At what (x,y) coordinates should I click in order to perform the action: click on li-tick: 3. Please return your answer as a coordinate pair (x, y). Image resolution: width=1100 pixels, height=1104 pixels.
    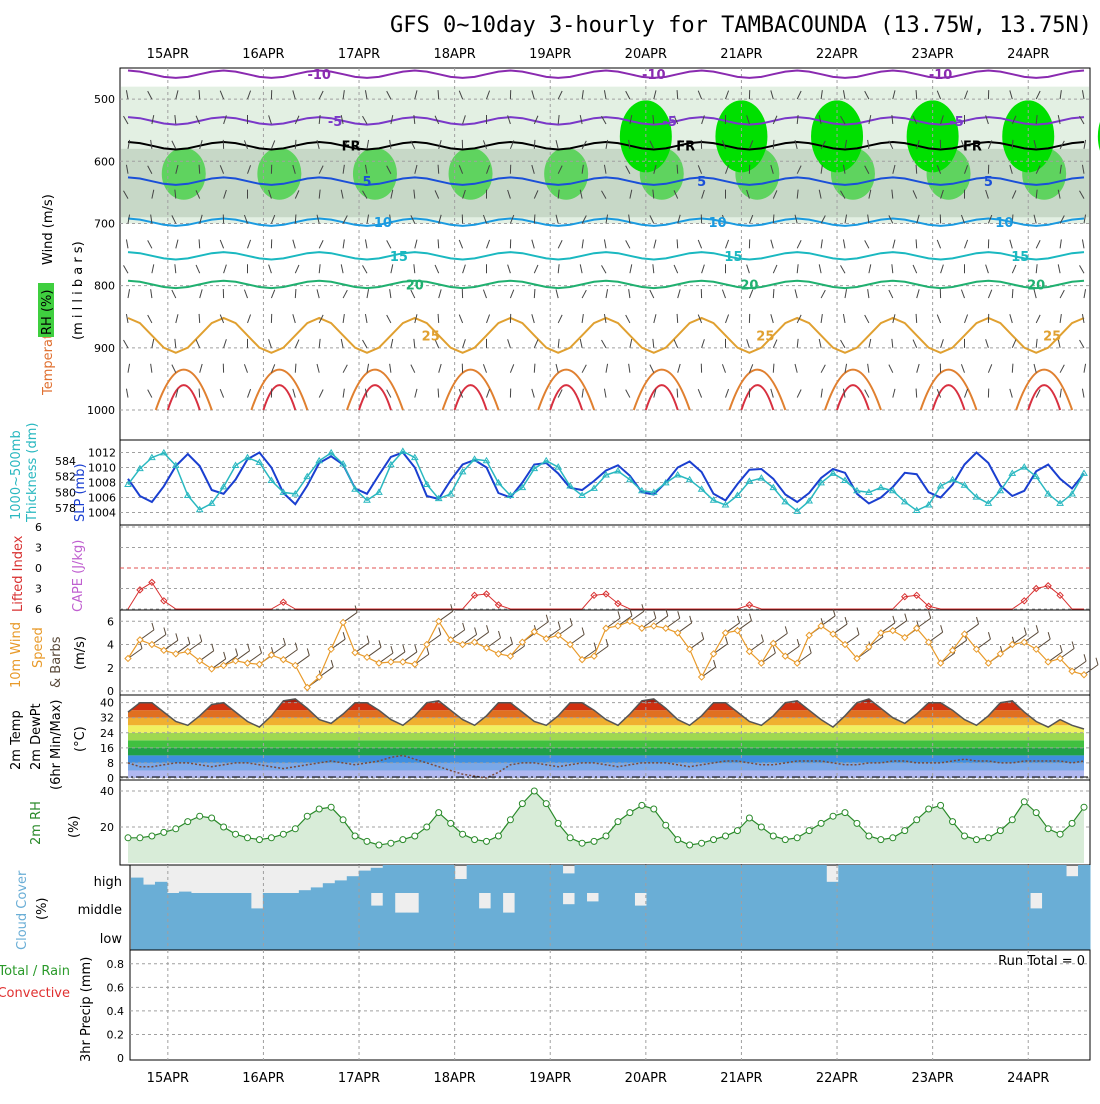
    Looking at the image, I should click on (38, 589).